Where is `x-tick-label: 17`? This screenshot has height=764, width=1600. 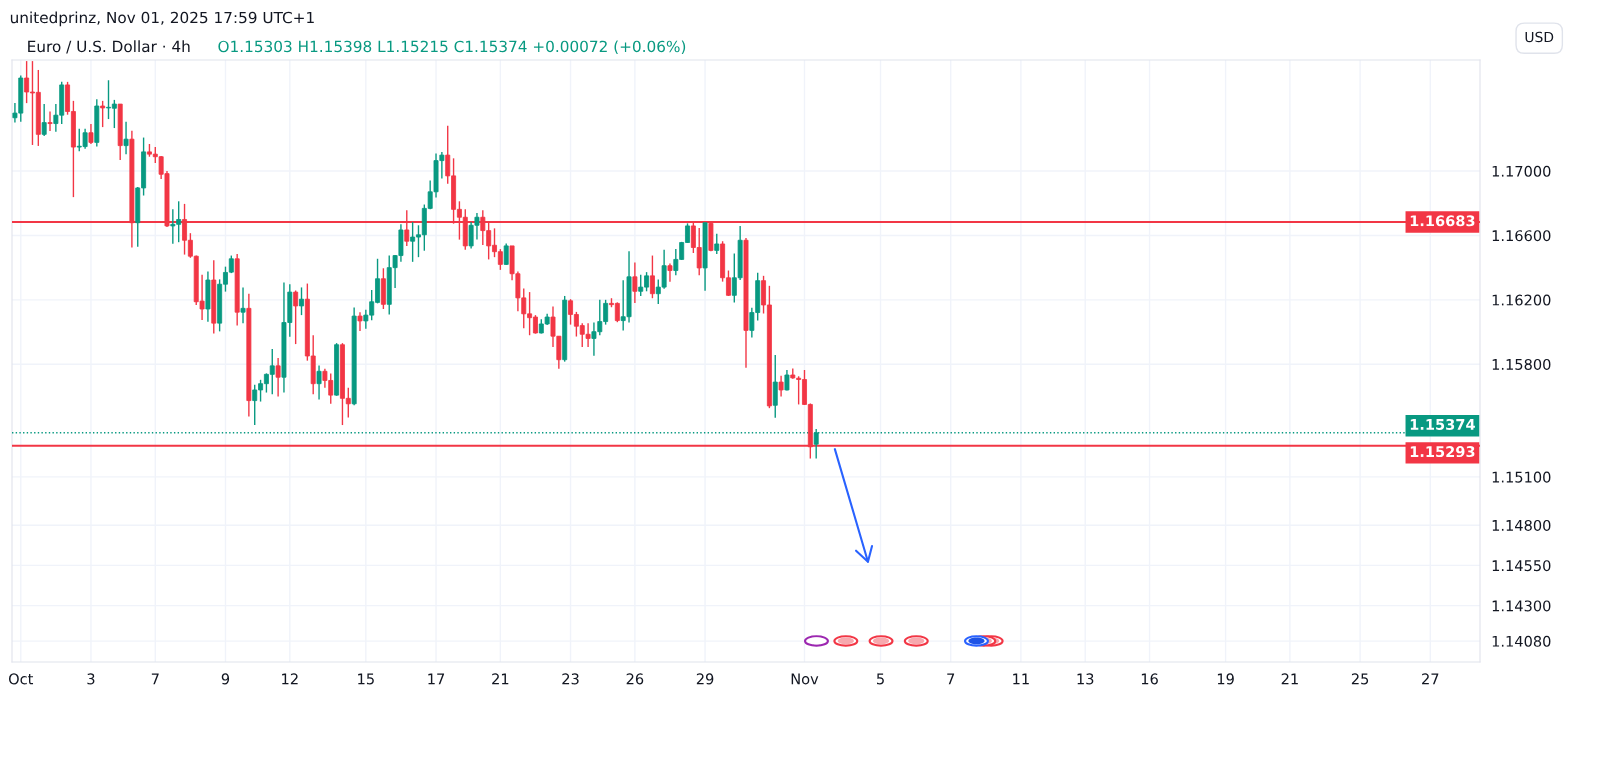 x-tick-label: 17 is located at coordinates (436, 679).